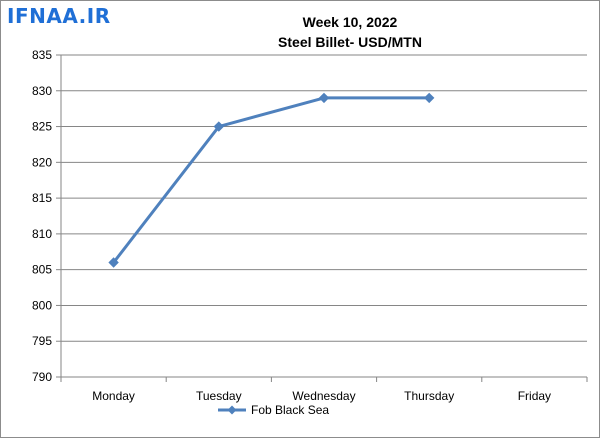 This screenshot has height=438, width=600. What do you see at coordinates (350, 42) in the screenshot?
I see `chart-subtitle: Steel Billet- USD/MTN` at bounding box center [350, 42].